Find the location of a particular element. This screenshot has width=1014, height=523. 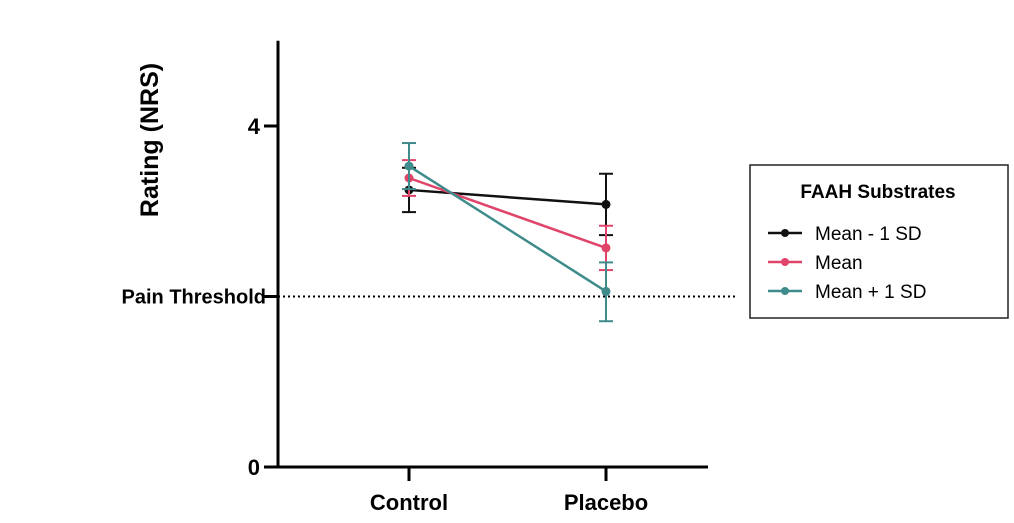

x-tick-label: Placebo is located at coordinates (606, 502).